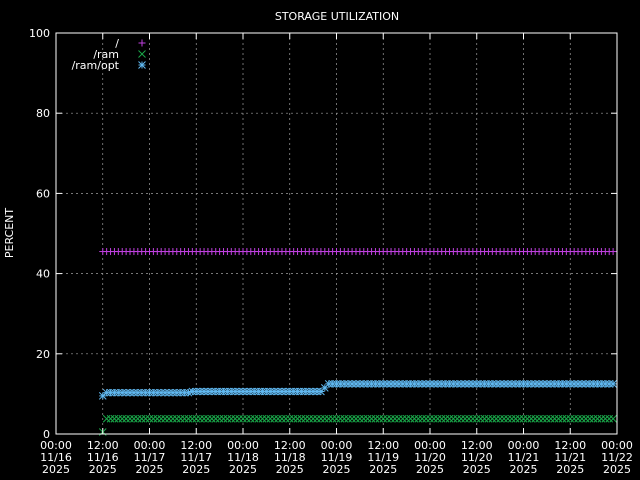 The height and width of the screenshot is (480, 640). What do you see at coordinates (9, 233) in the screenshot?
I see `y-axis-label: PERCENT` at bounding box center [9, 233].